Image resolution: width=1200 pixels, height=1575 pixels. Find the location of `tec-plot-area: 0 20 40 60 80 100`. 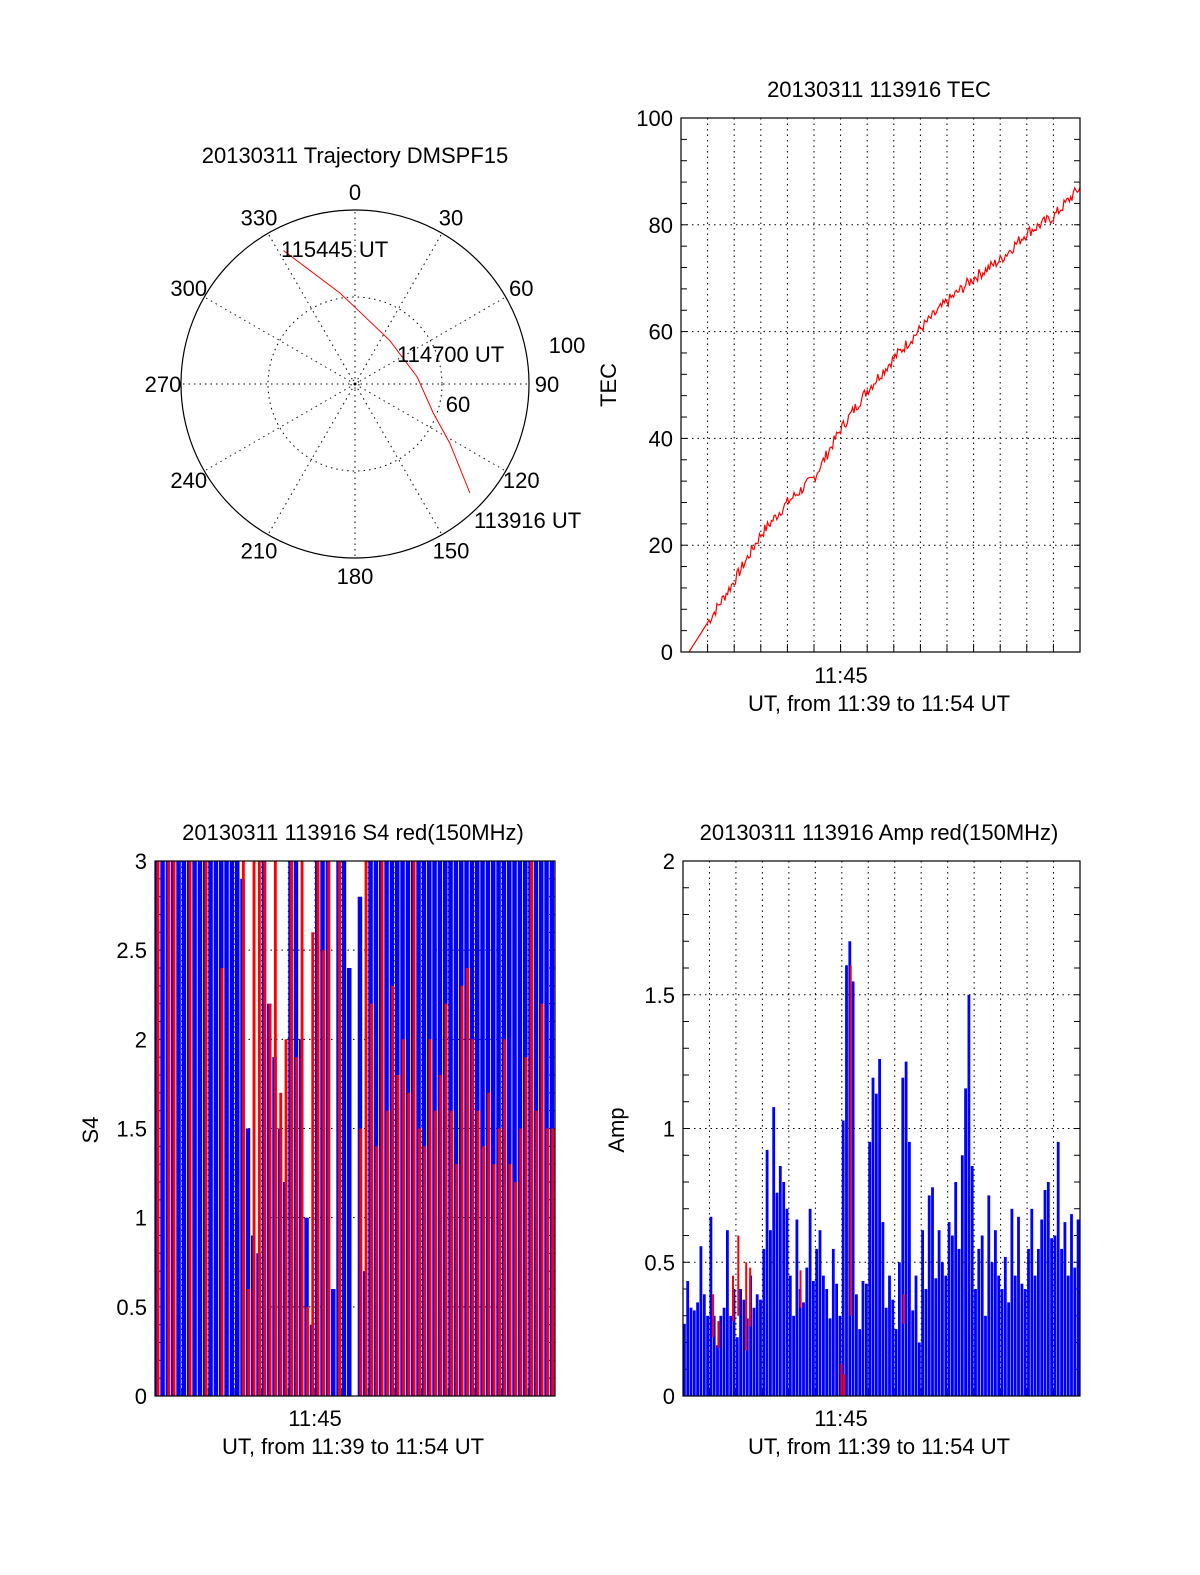

tec-plot-area: 0 20 40 60 80 100 is located at coordinates (858, 385).